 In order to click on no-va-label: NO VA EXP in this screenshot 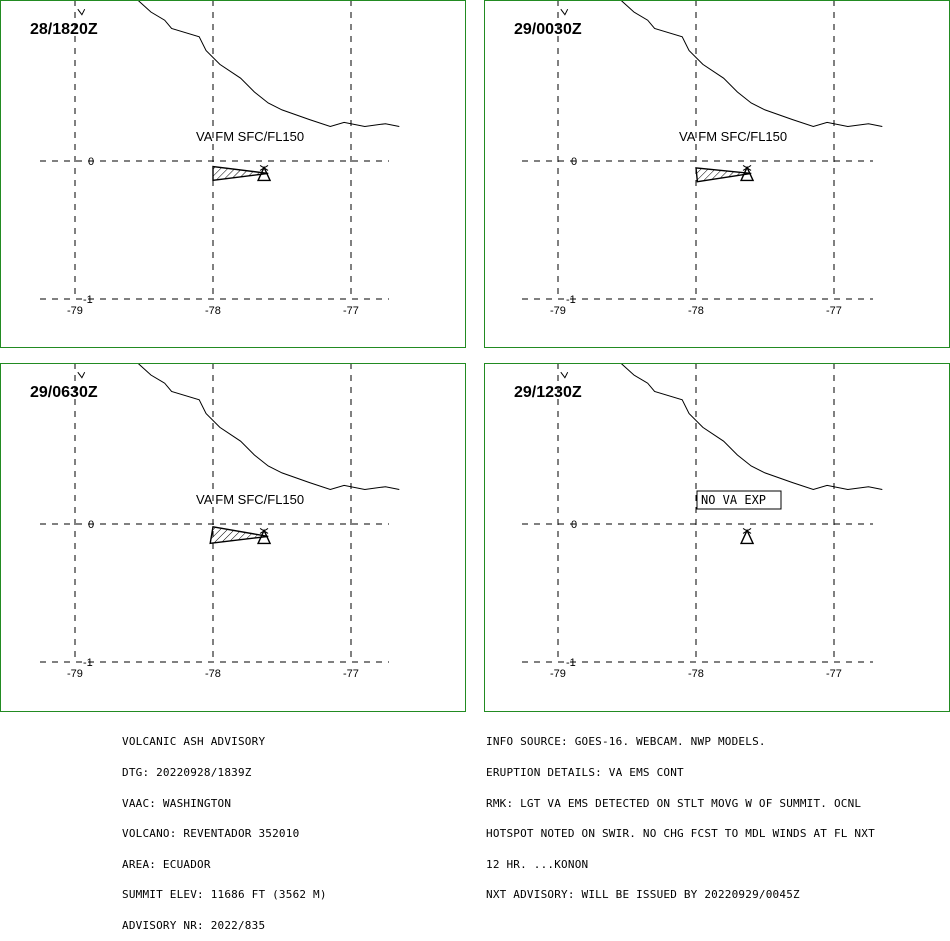, I will do `click(733, 500)`.